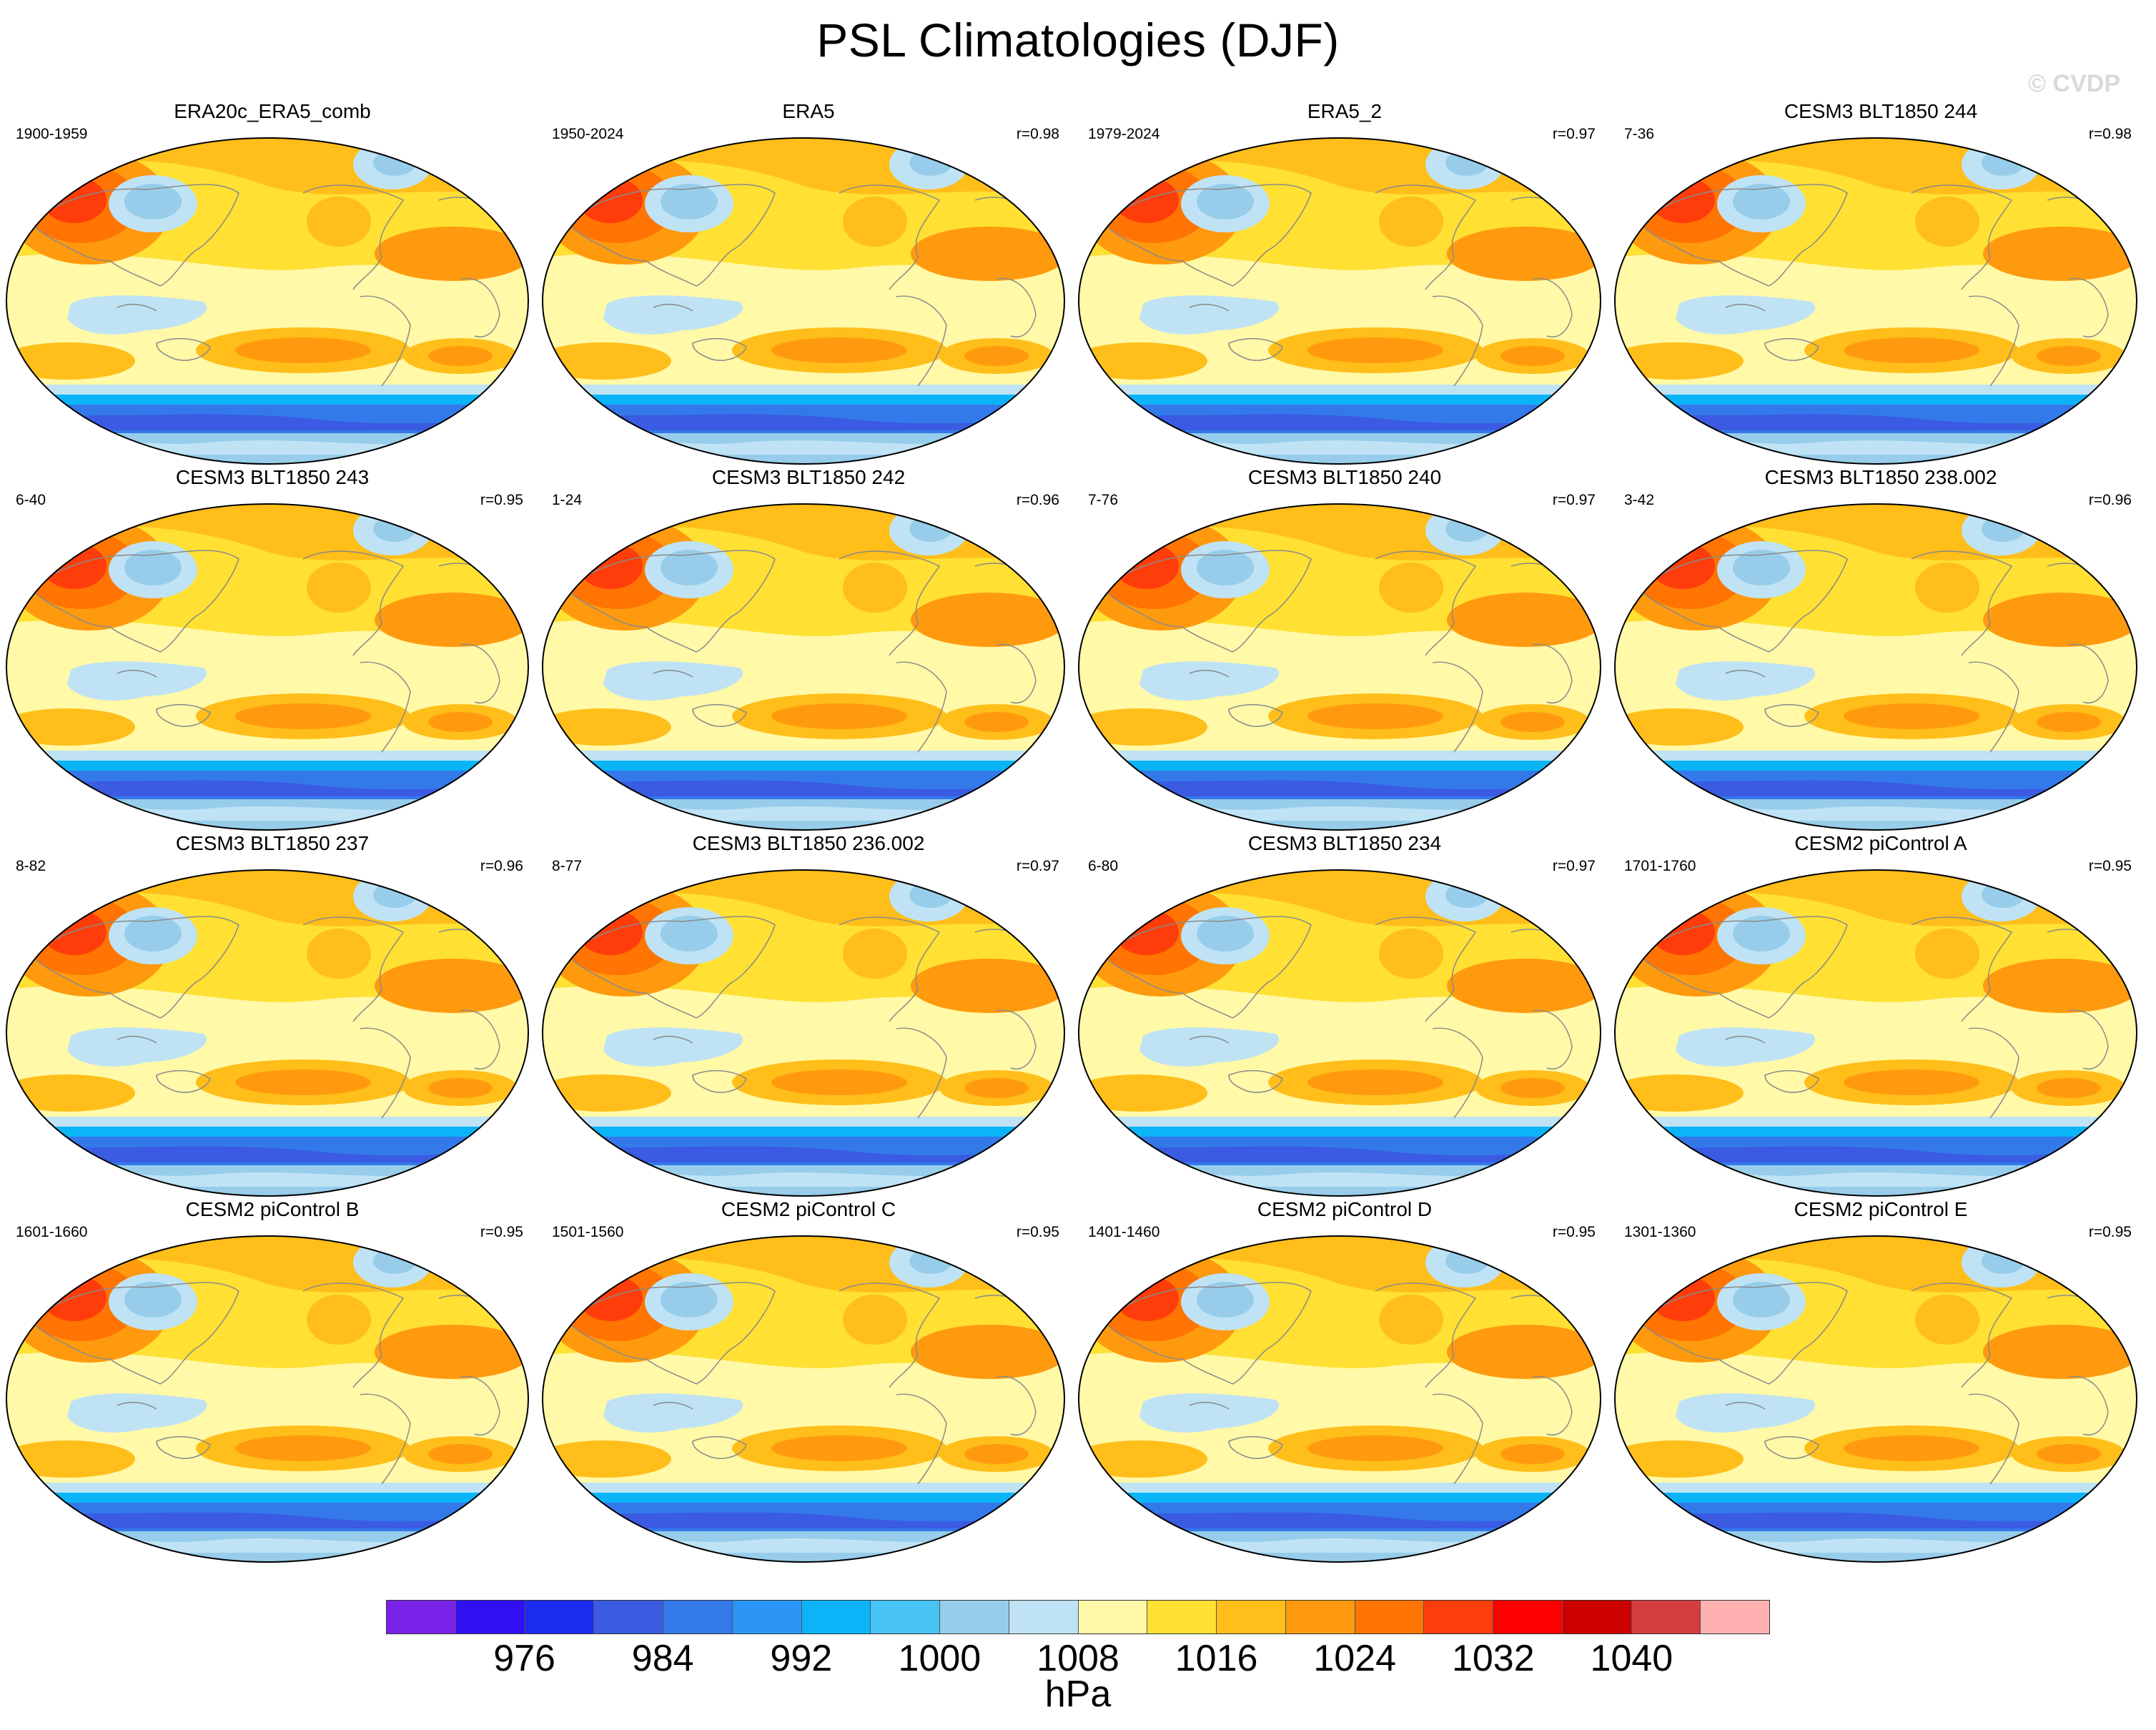 The image size is (2156, 1730). Describe the element at coordinates (1493, 1658) in the screenshot. I see `colorbar-tick-label: 1032` at that location.